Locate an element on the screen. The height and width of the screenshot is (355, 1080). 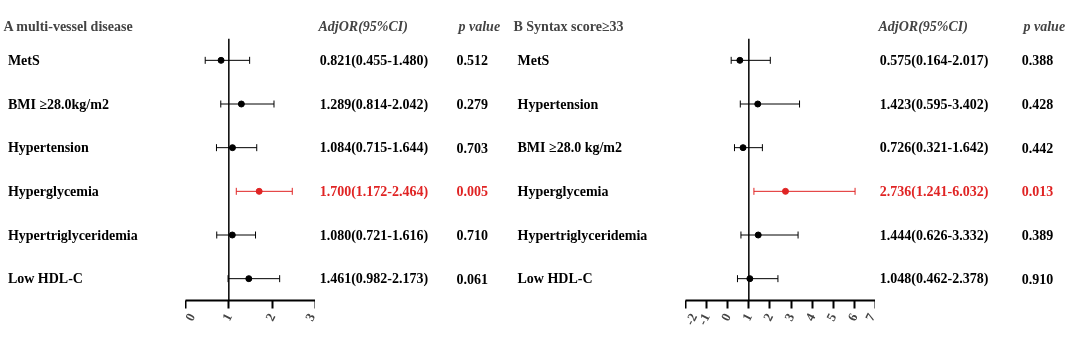
data-label: 1.700(1.172-2.464) is located at coordinates (374, 191).